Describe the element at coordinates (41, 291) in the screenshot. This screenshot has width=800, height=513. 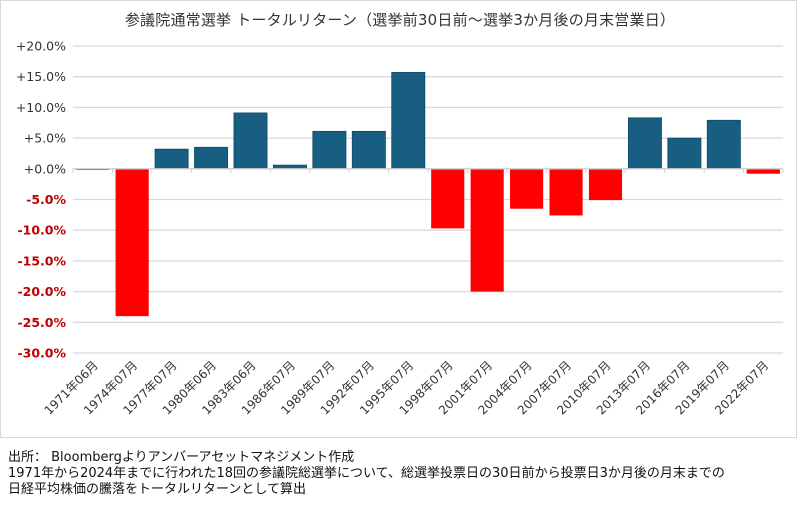
I see `y-tick-label: -20.0%` at that location.